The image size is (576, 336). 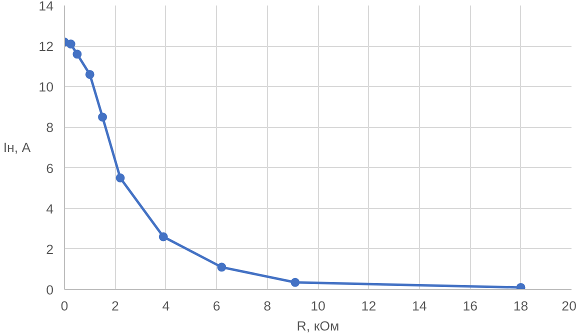 I want to click on x-tick-label: 14, so click(x=420, y=306).